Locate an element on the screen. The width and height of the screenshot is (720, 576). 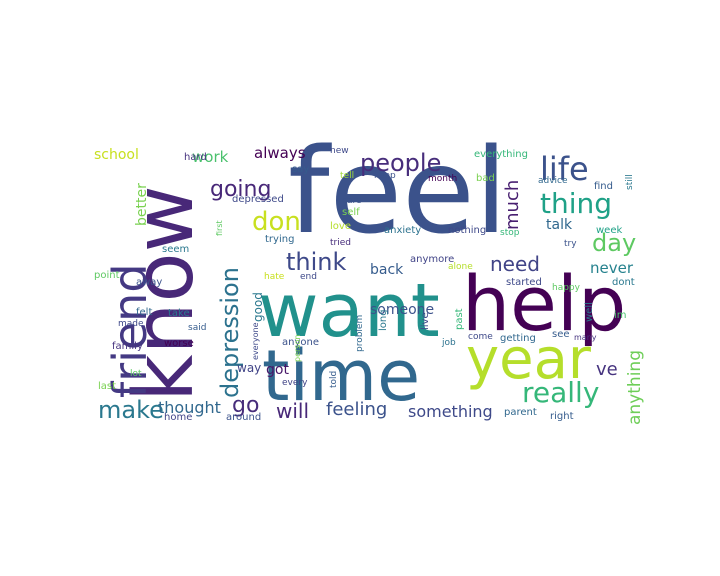
word-anyone: anyone is located at coordinates (300, 342).